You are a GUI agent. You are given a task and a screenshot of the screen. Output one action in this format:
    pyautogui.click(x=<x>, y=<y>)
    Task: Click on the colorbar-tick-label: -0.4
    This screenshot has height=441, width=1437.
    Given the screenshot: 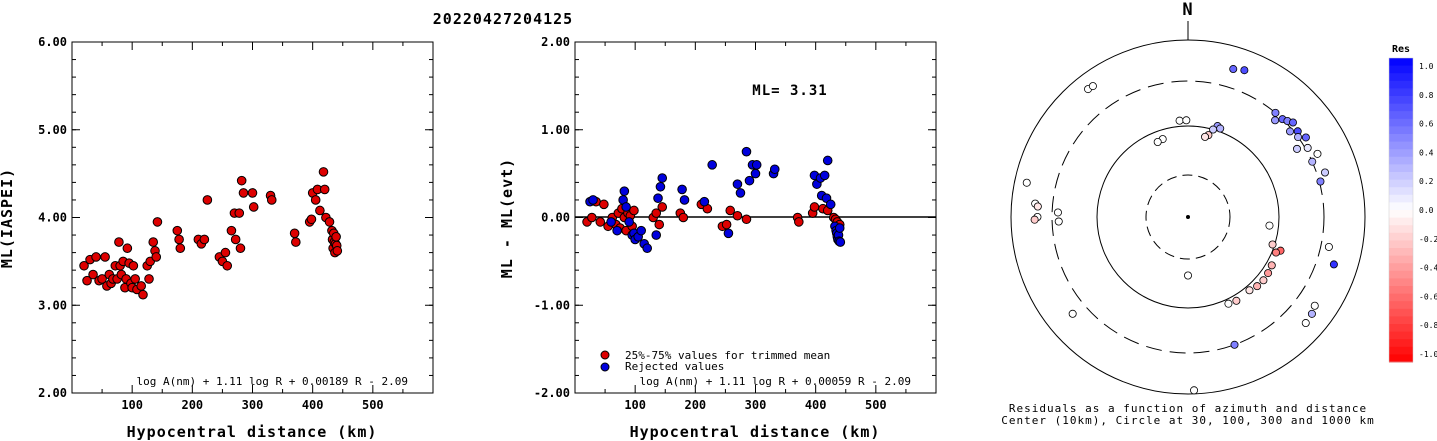 What is the action you would take?
    pyautogui.click(x=1428, y=268)
    